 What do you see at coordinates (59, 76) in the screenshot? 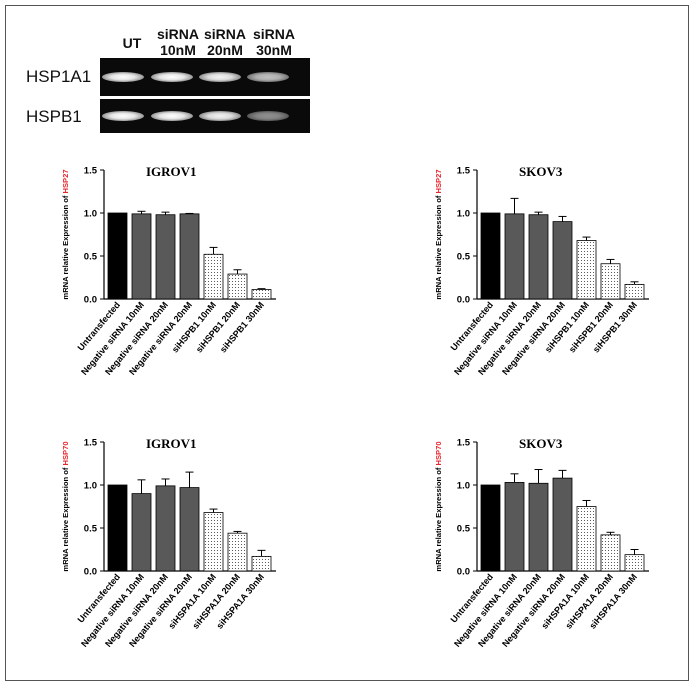
I see `gel-row-label: HSP1A1` at bounding box center [59, 76].